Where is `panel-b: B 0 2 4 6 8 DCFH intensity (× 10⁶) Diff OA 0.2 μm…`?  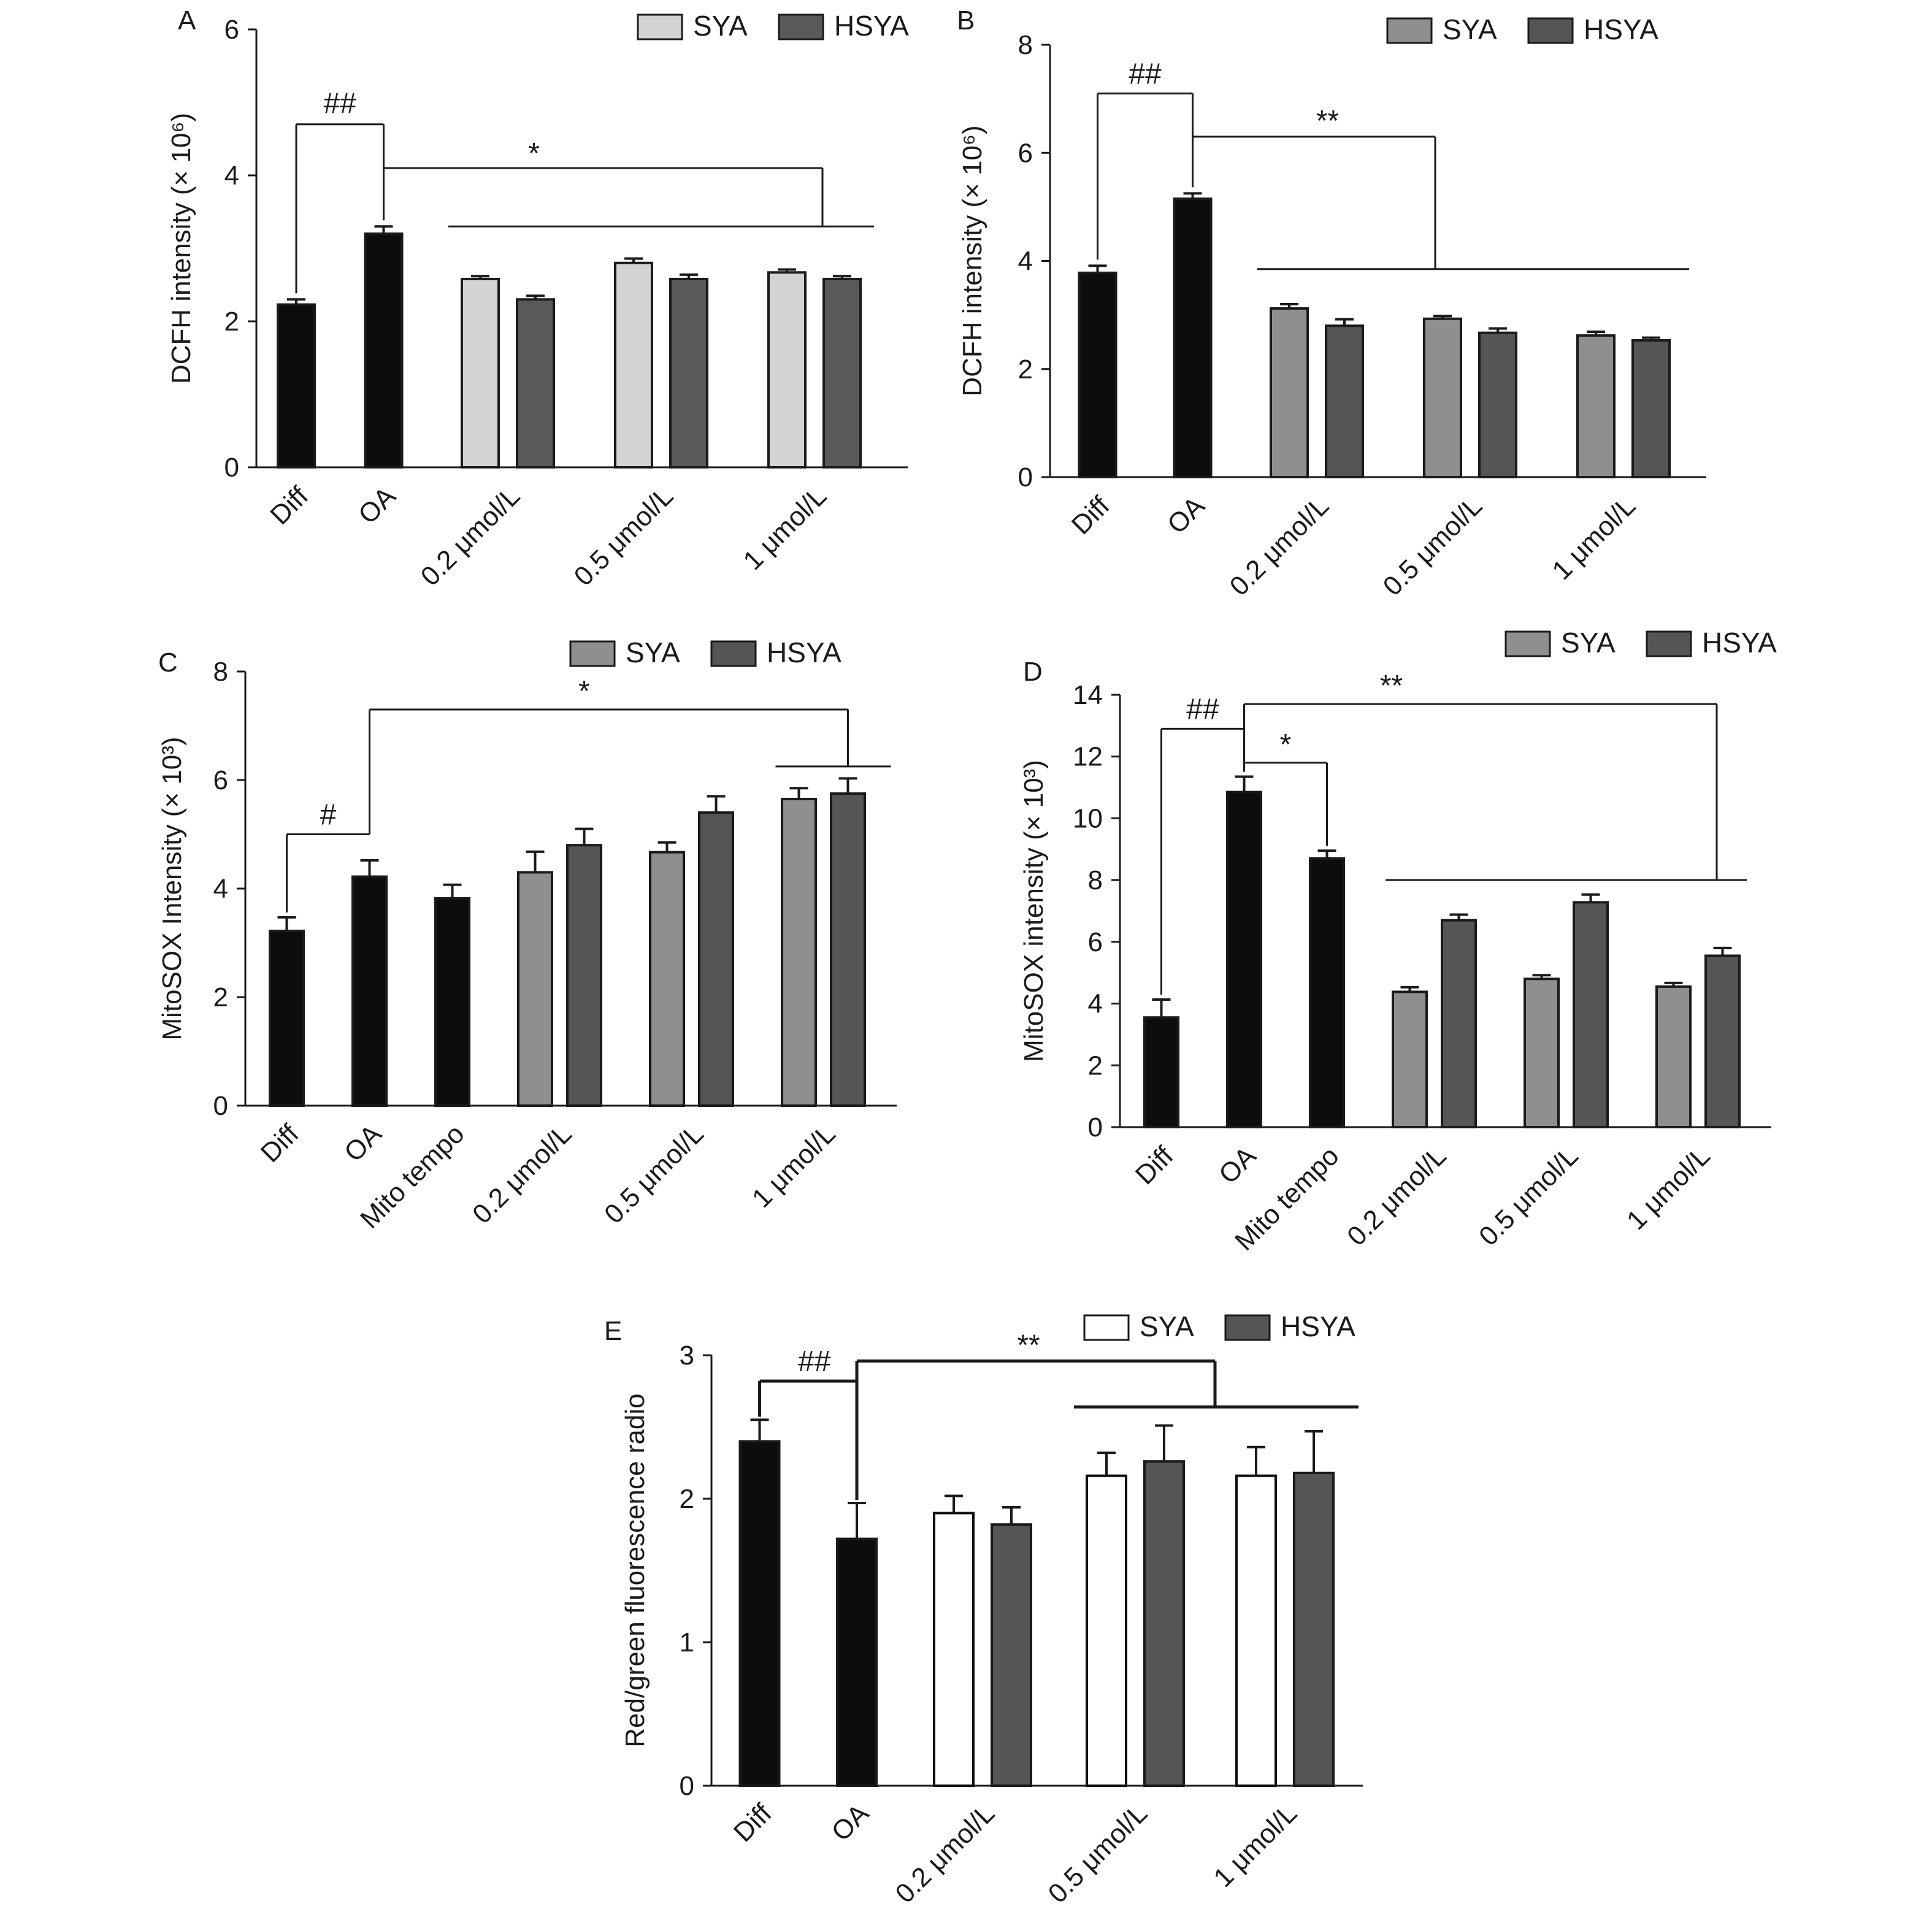 panel-b: B 0 2 4 6 8 DCFH intensity (× 10⁶) Diff OA 0.2 μm… is located at coordinates (1331, 304).